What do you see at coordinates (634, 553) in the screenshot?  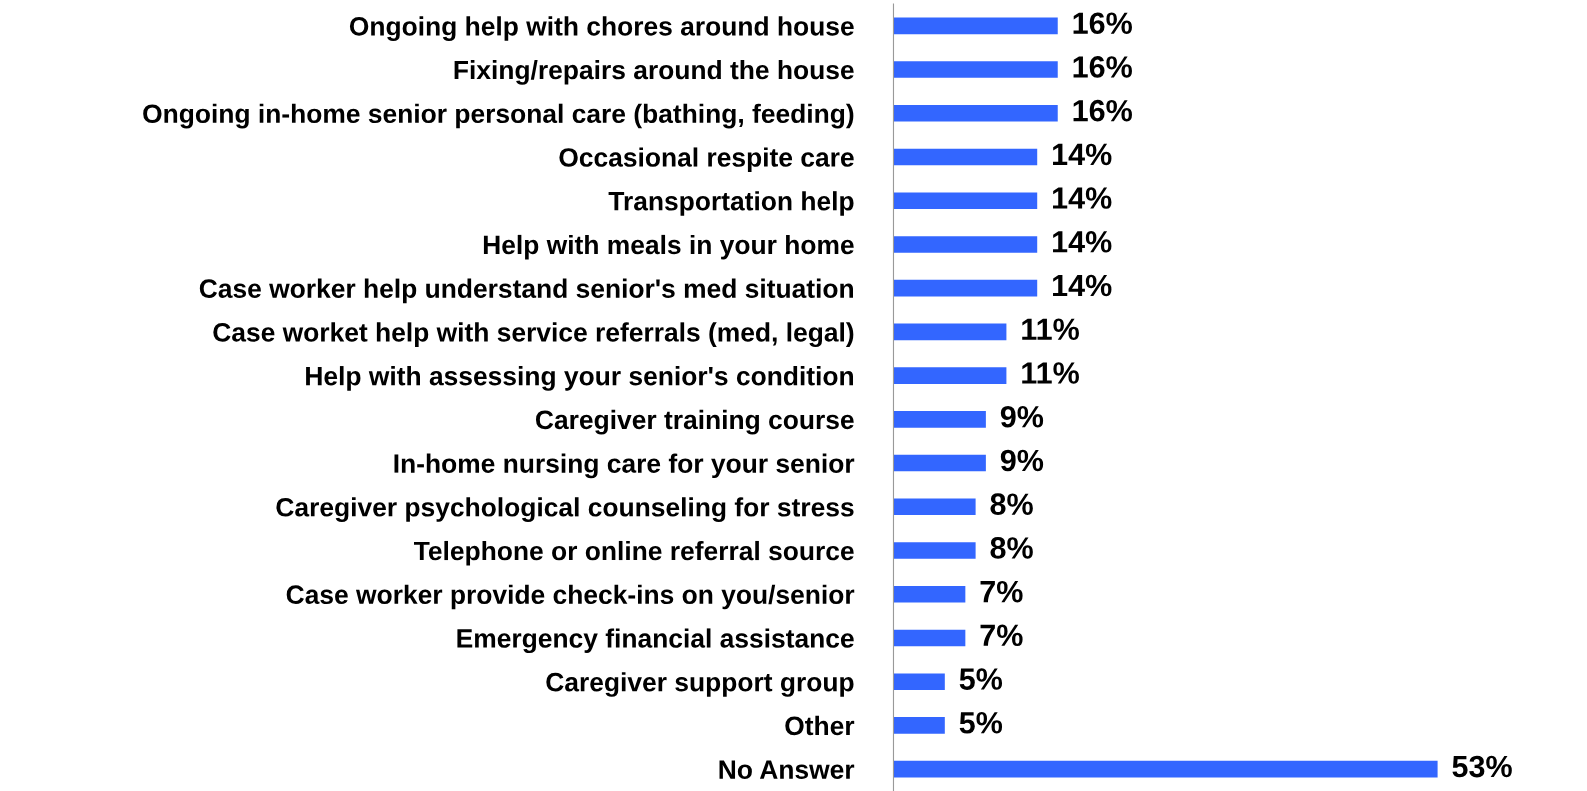 I see `y-tick-label: Telephone or online referral source` at bounding box center [634, 553].